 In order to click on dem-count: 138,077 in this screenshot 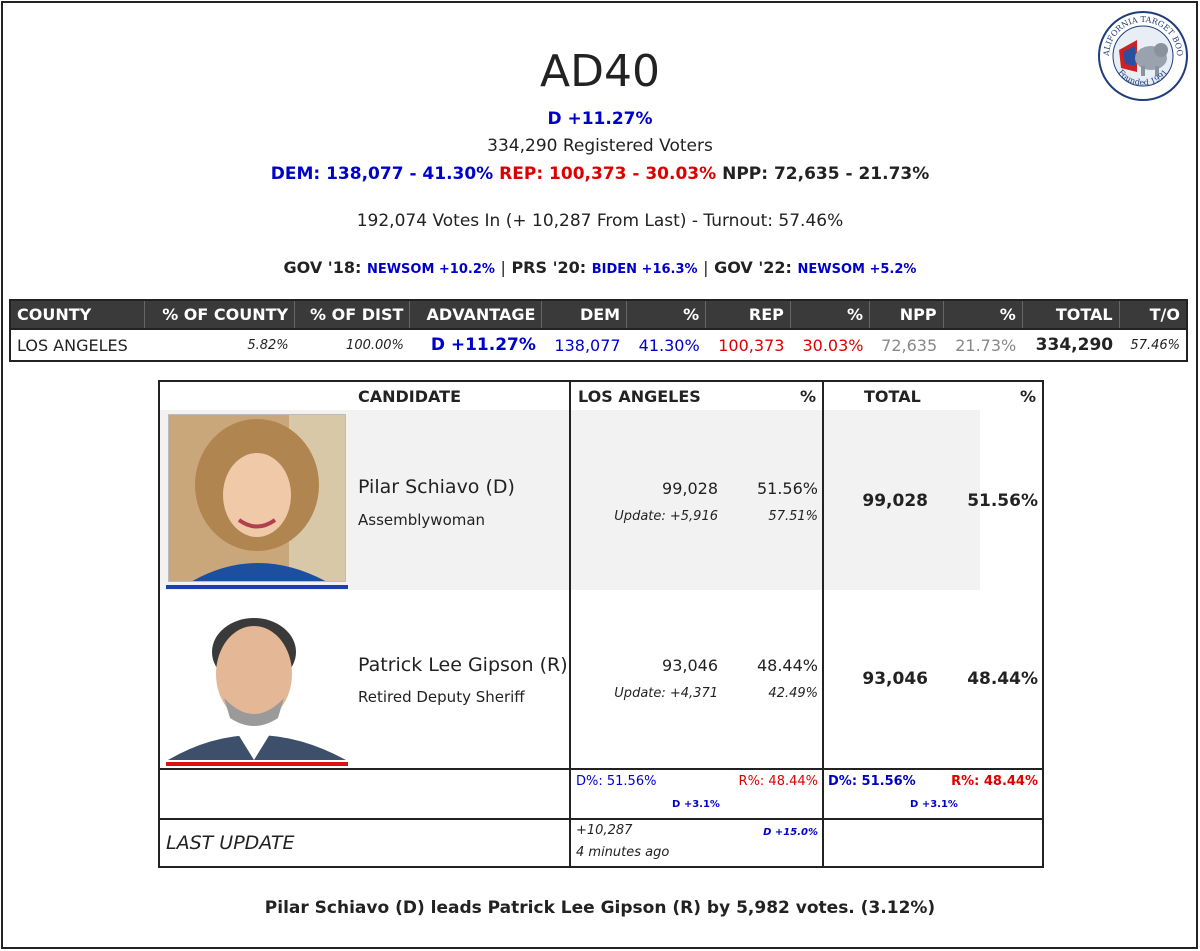, I will do `click(584, 345)`.